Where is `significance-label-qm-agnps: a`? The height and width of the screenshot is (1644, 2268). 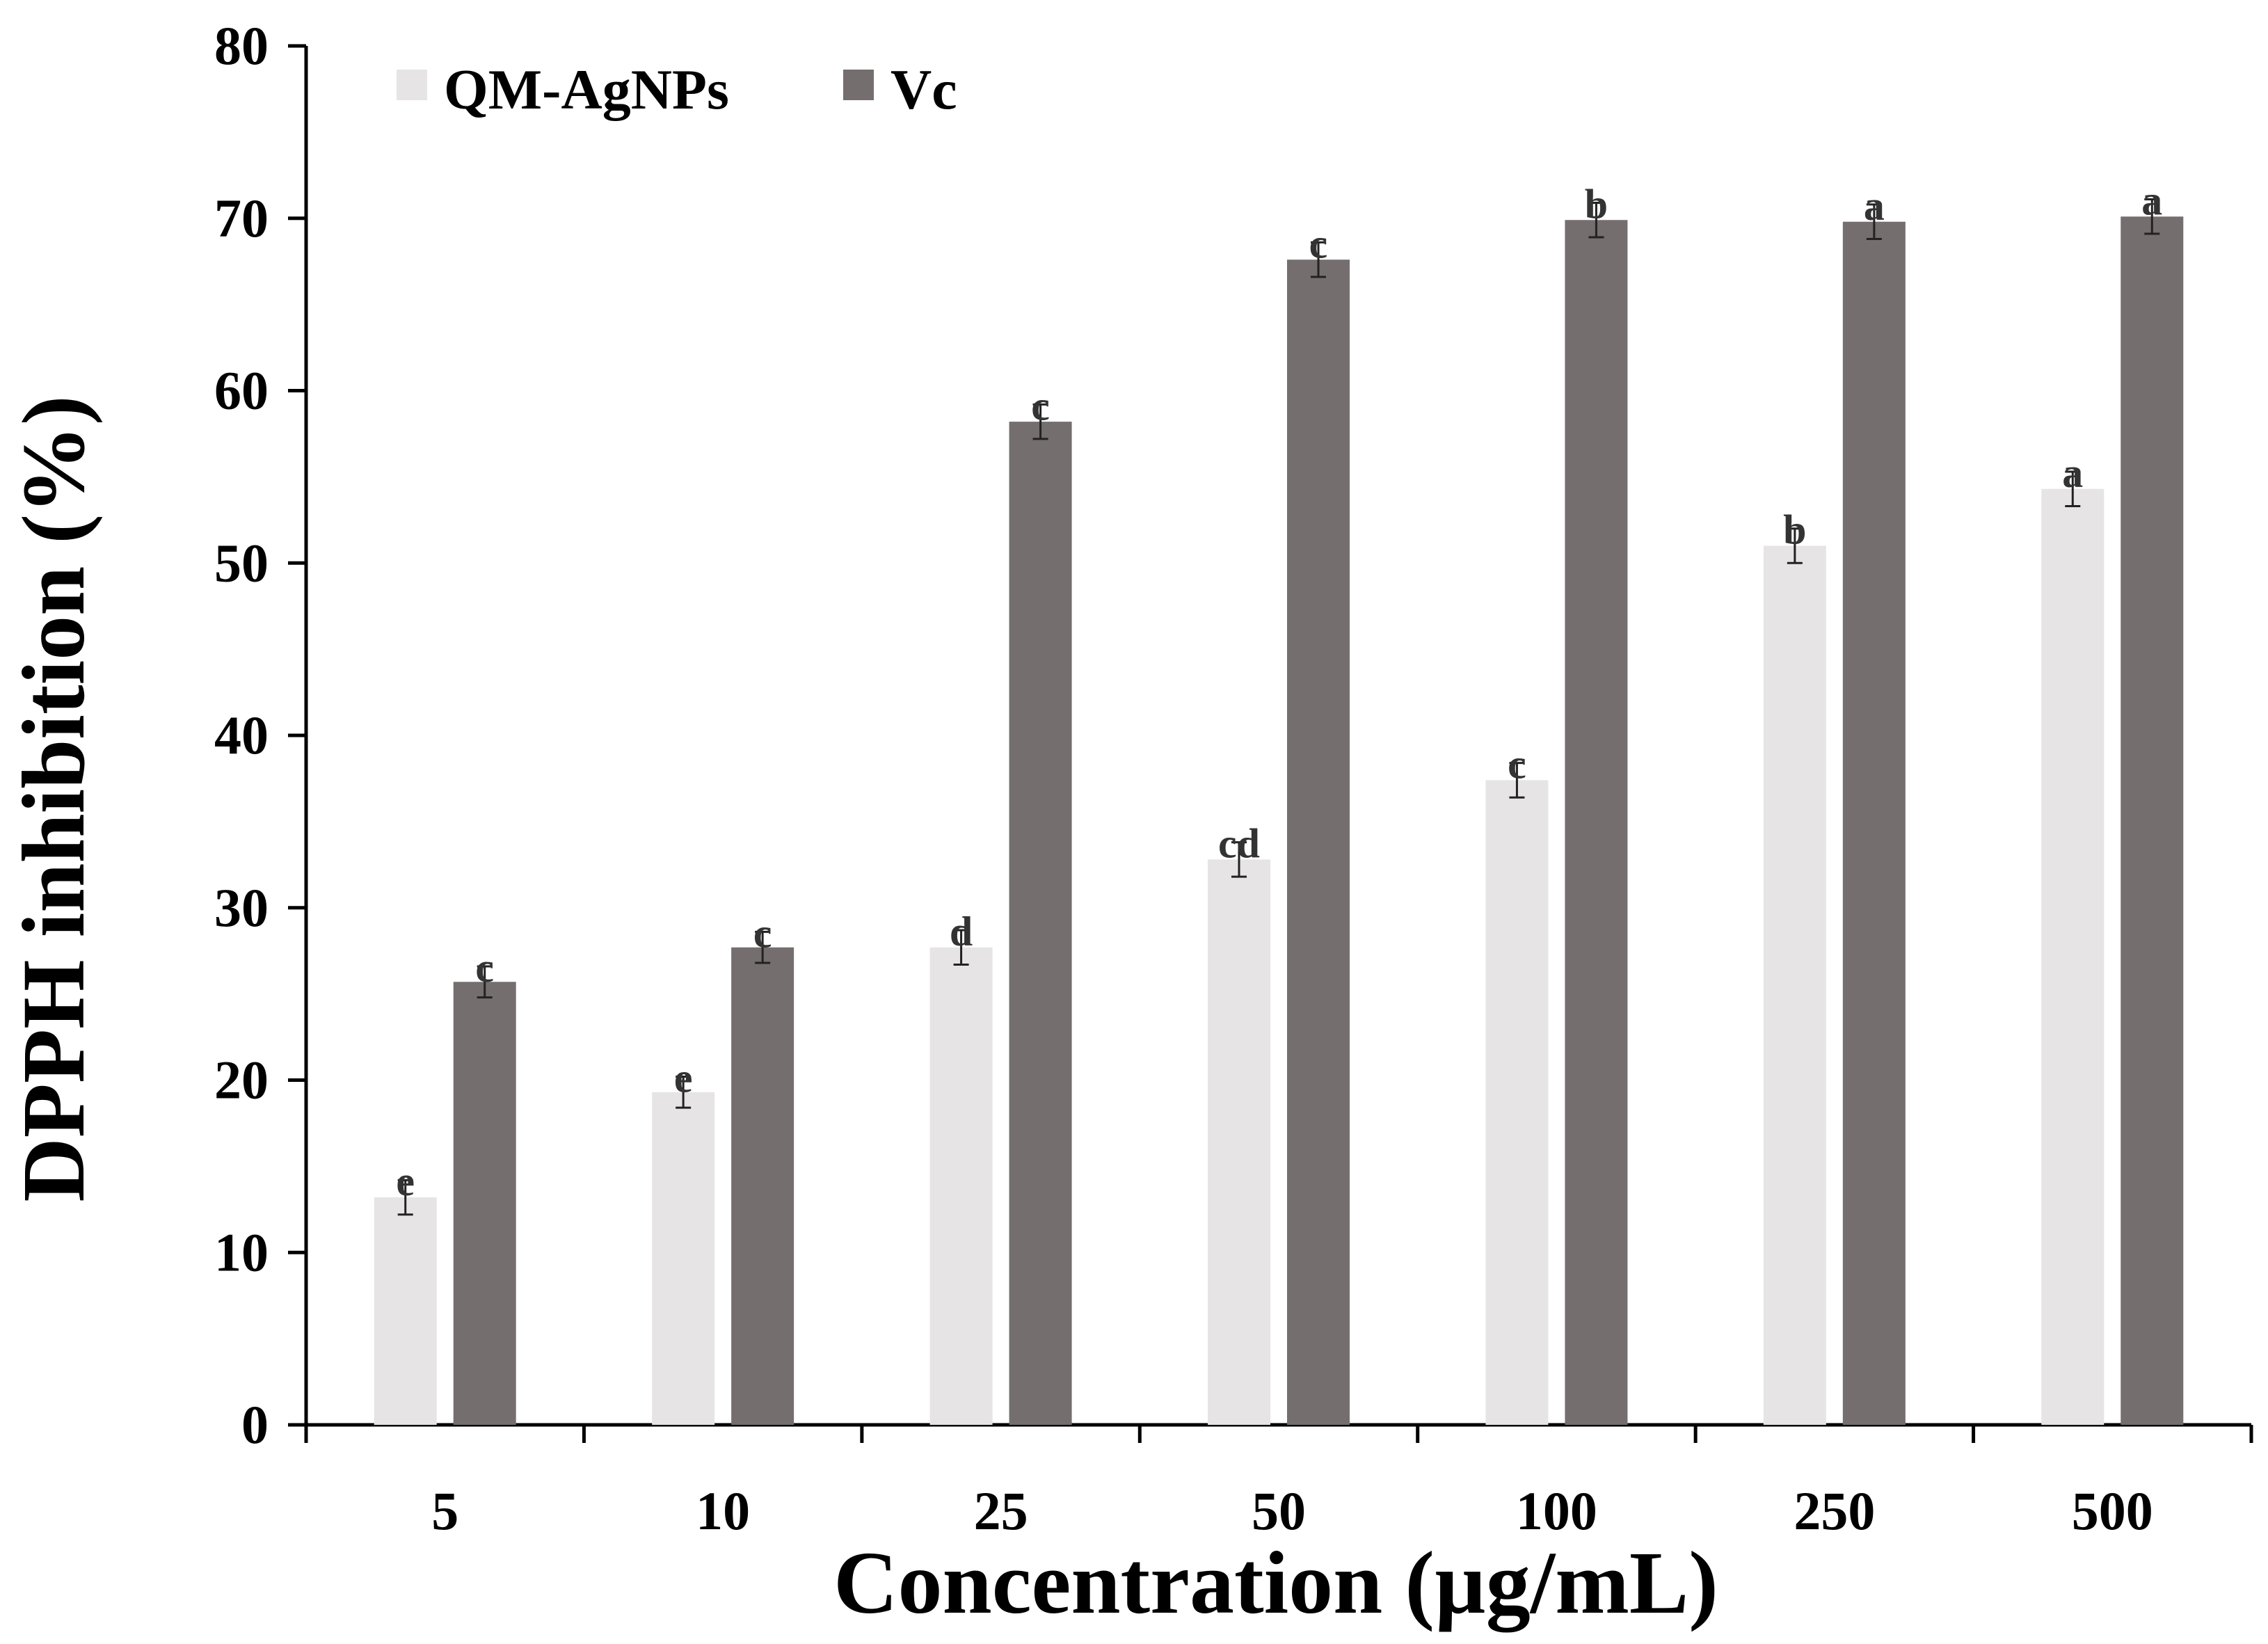
significance-label-qm-agnps: a is located at coordinates (2072, 473).